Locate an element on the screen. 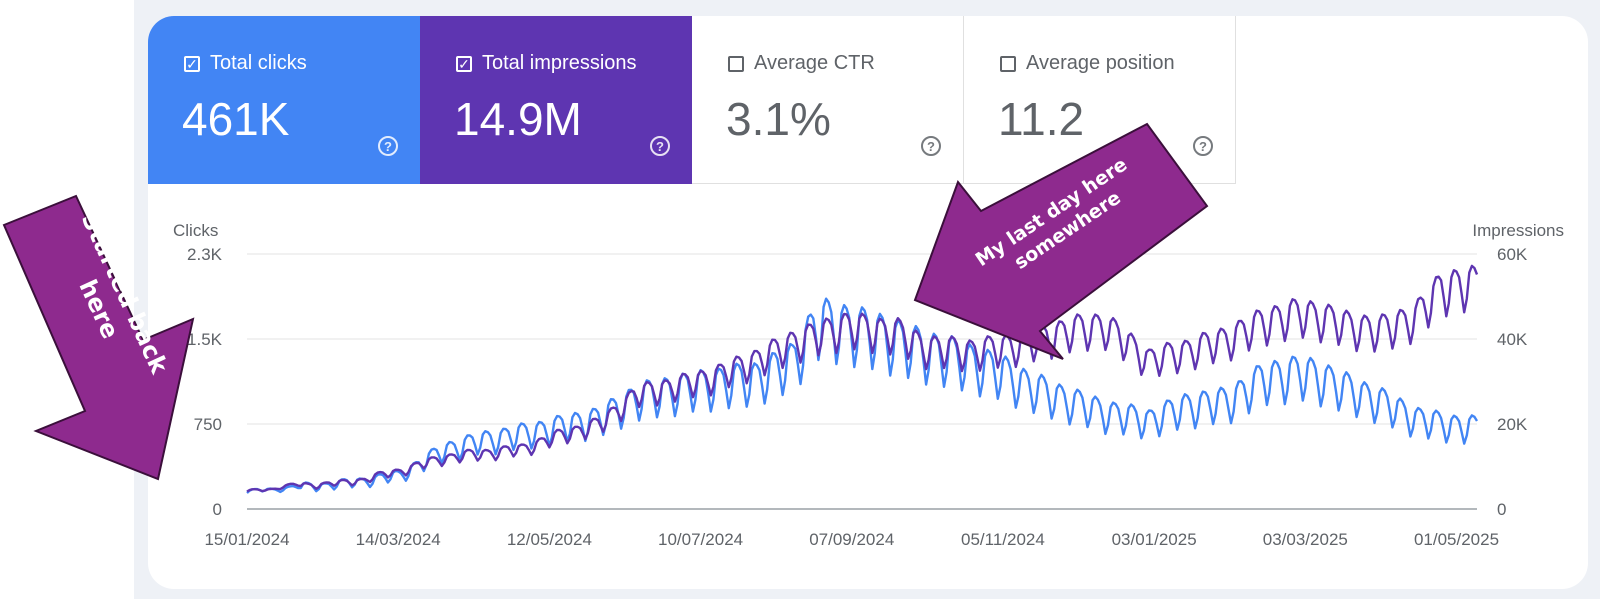  metric-label: Total impressions is located at coordinates (559, 63).